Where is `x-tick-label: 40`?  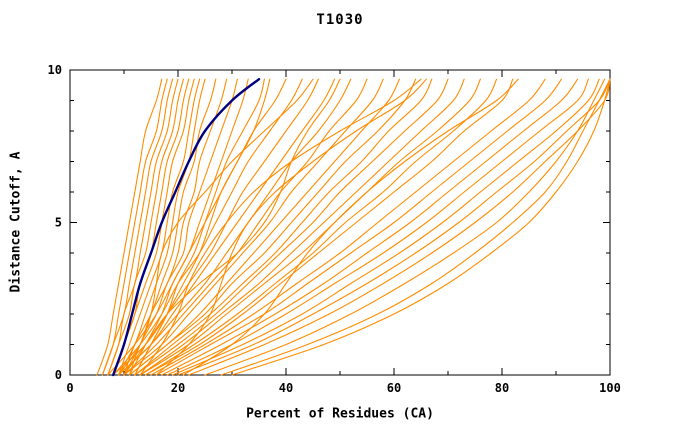 x-tick-label: 40 is located at coordinates (286, 388).